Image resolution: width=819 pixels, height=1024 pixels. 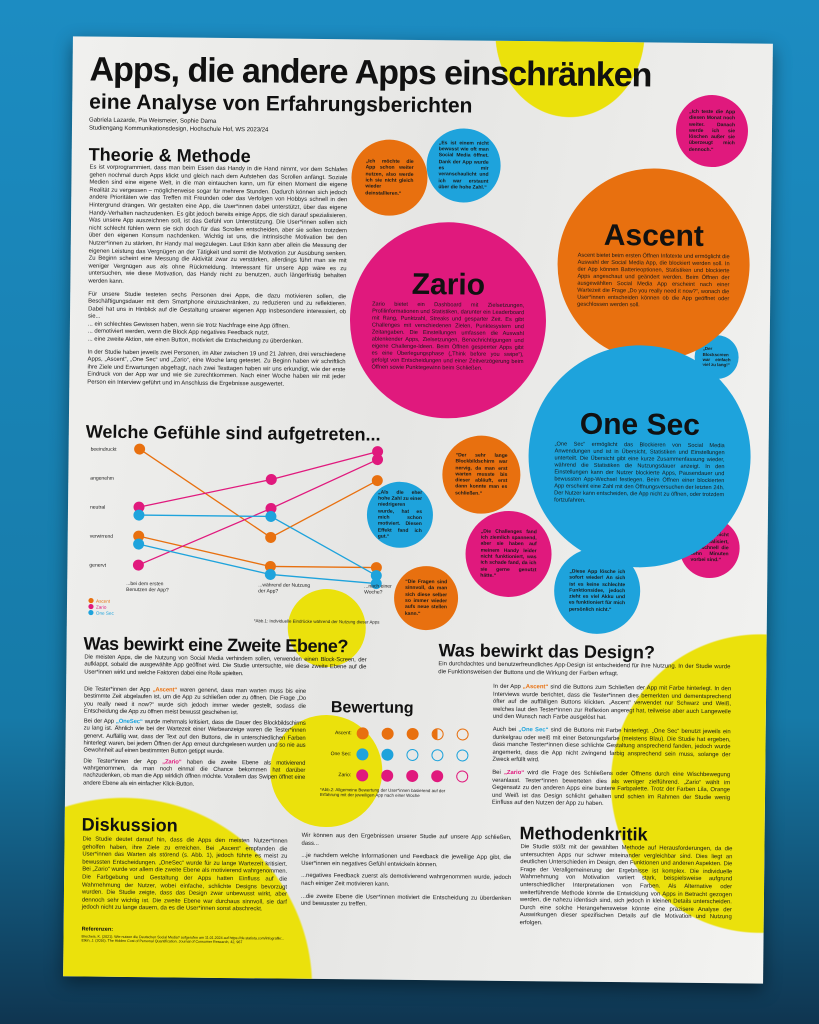 I want to click on rating-row: Zario:, so click(x=393, y=775).